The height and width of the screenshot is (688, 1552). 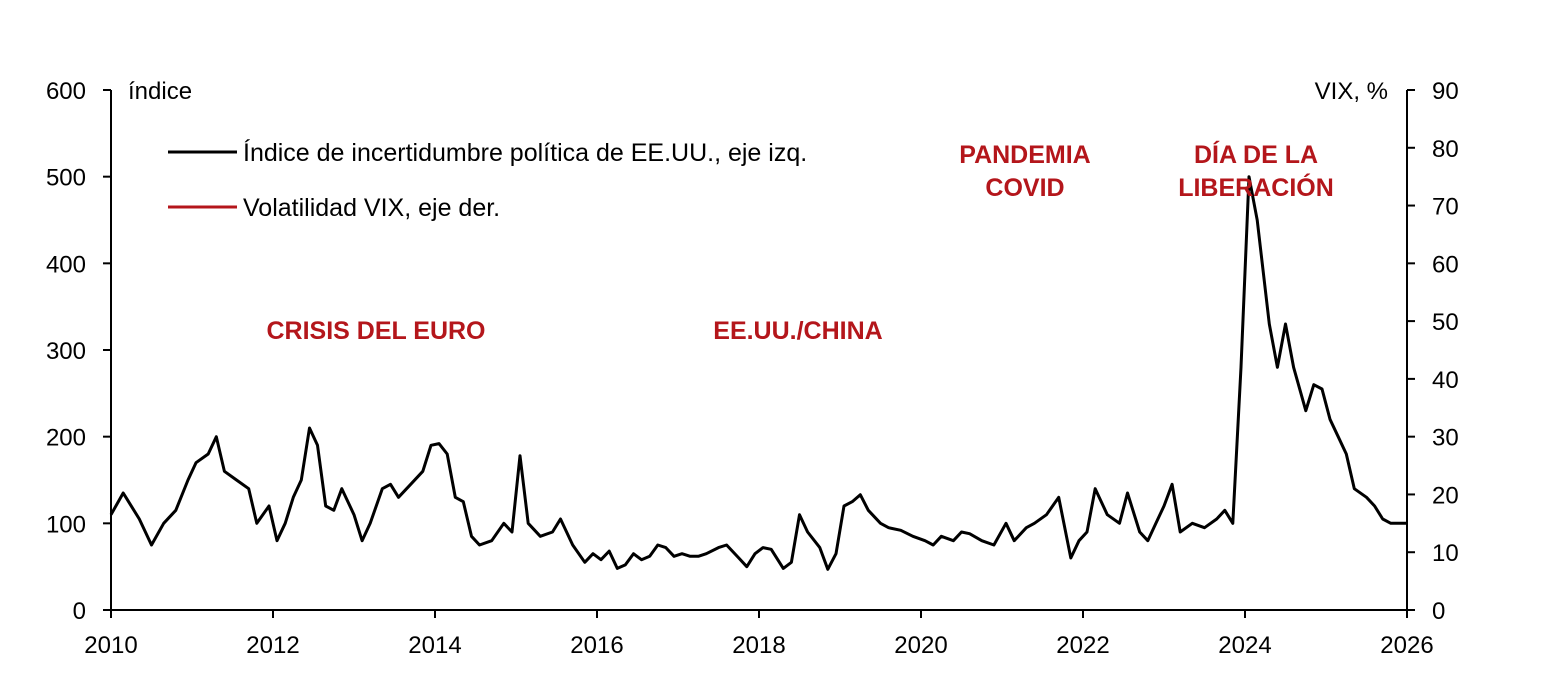 What do you see at coordinates (1082, 645) in the screenshot?
I see `x-tick-label: 2022` at bounding box center [1082, 645].